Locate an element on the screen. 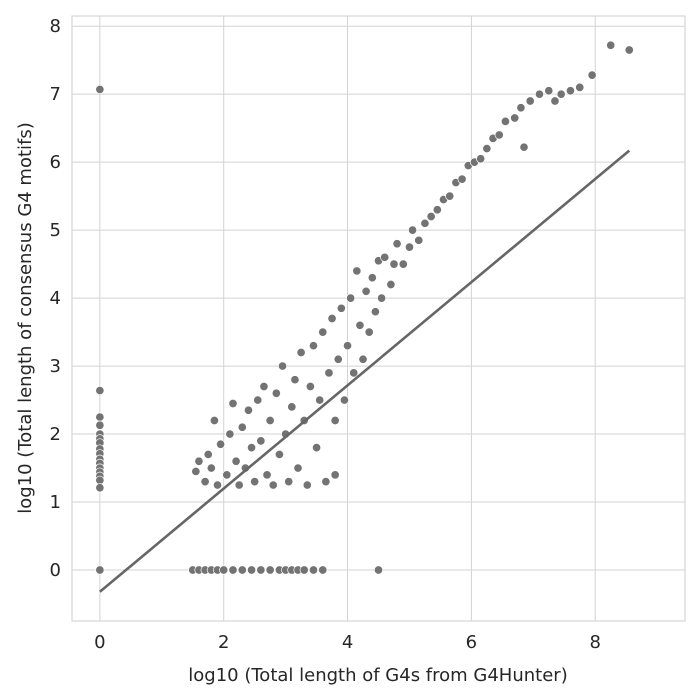 This screenshot has width=700, height=700. y-tick-label: 5 is located at coordinates (55, 230).